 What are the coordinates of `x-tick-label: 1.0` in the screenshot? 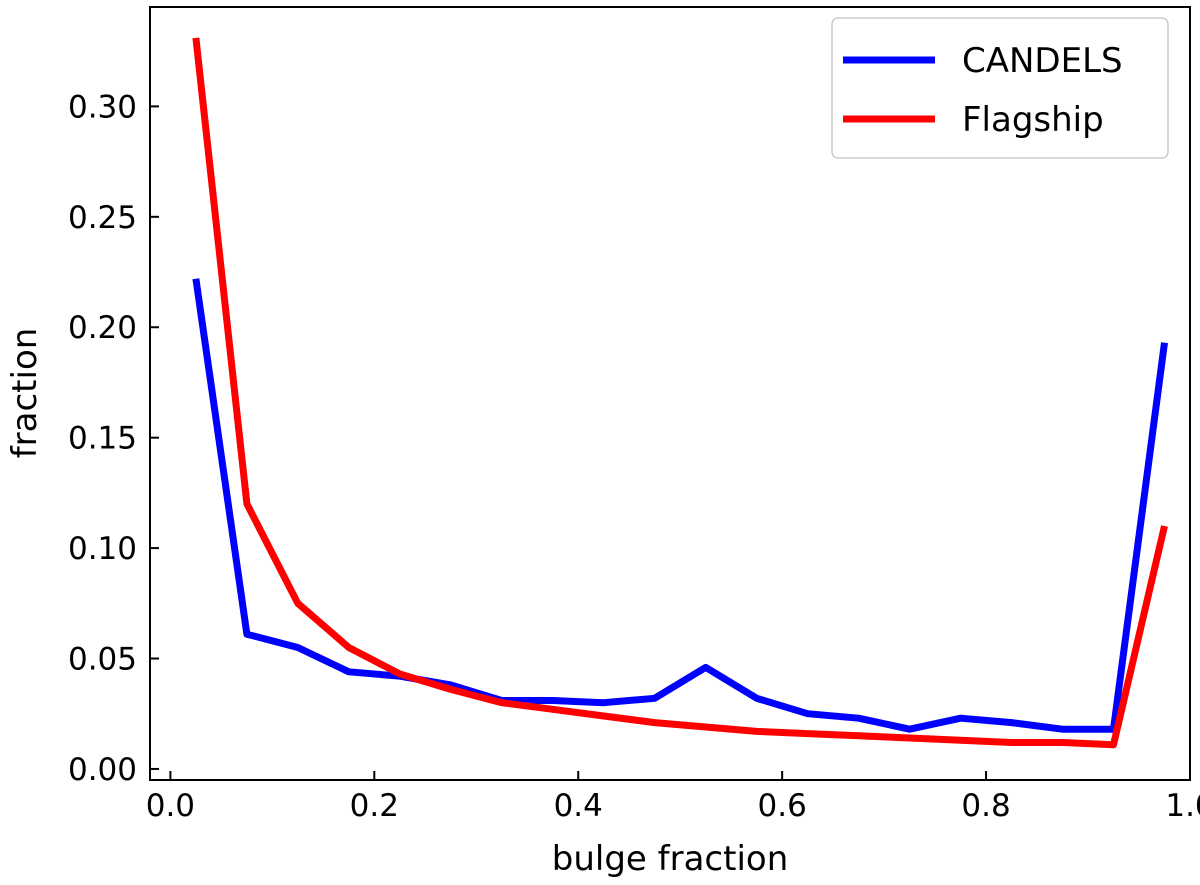 It's located at (1182, 806).